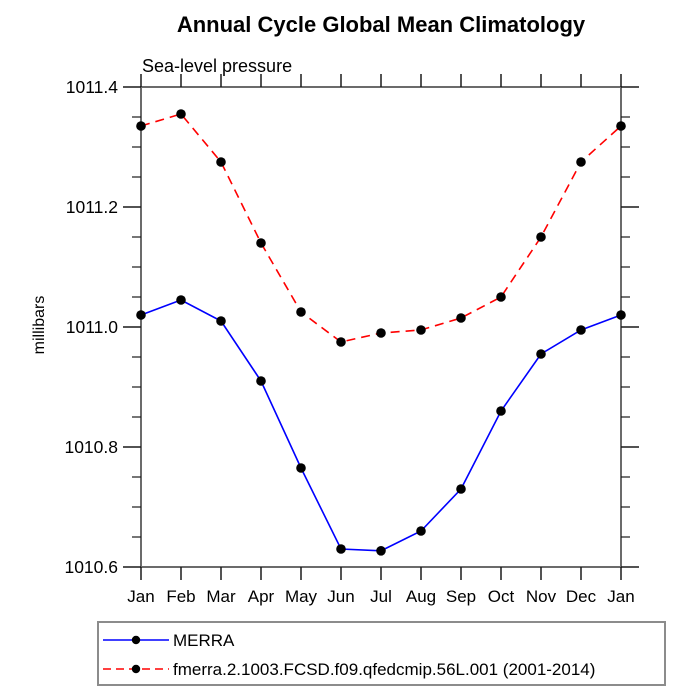  I want to click on x-tick-label: Jun, so click(340, 596).